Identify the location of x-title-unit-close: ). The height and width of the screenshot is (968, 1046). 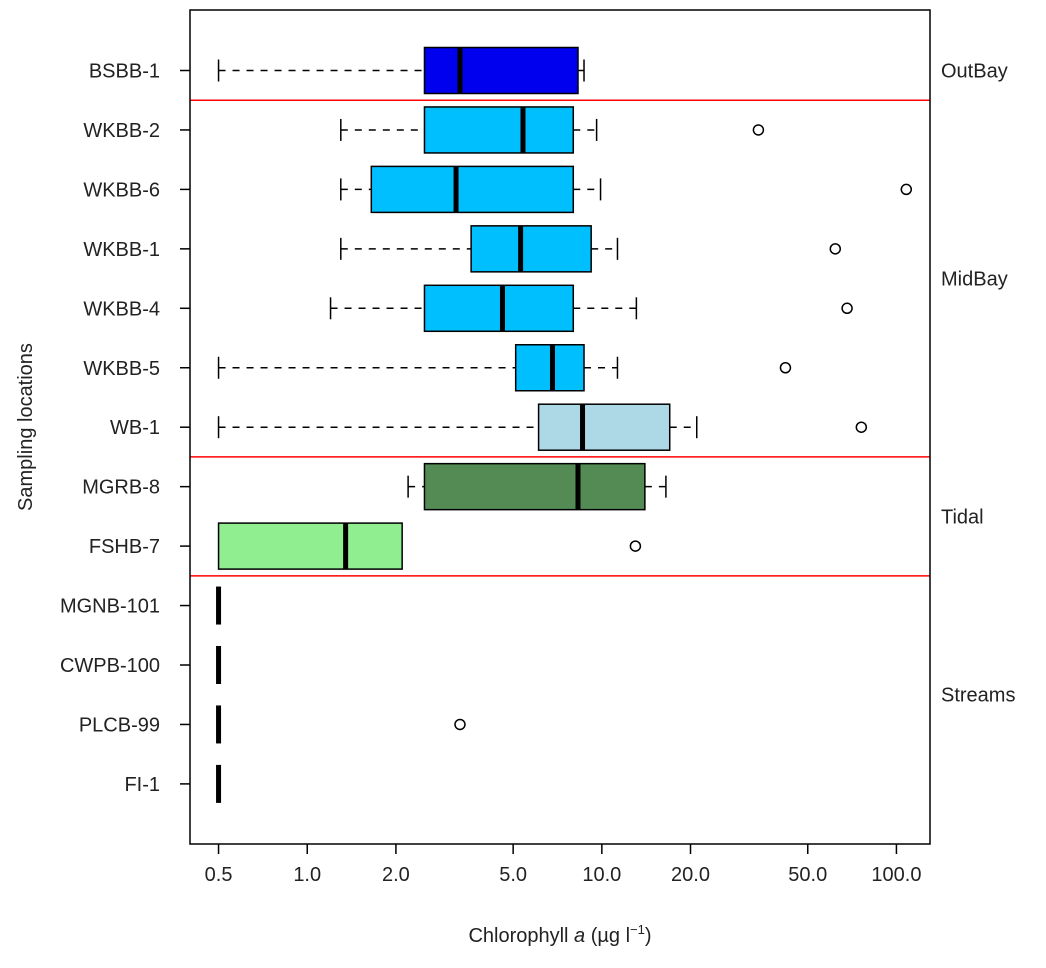
(648, 936).